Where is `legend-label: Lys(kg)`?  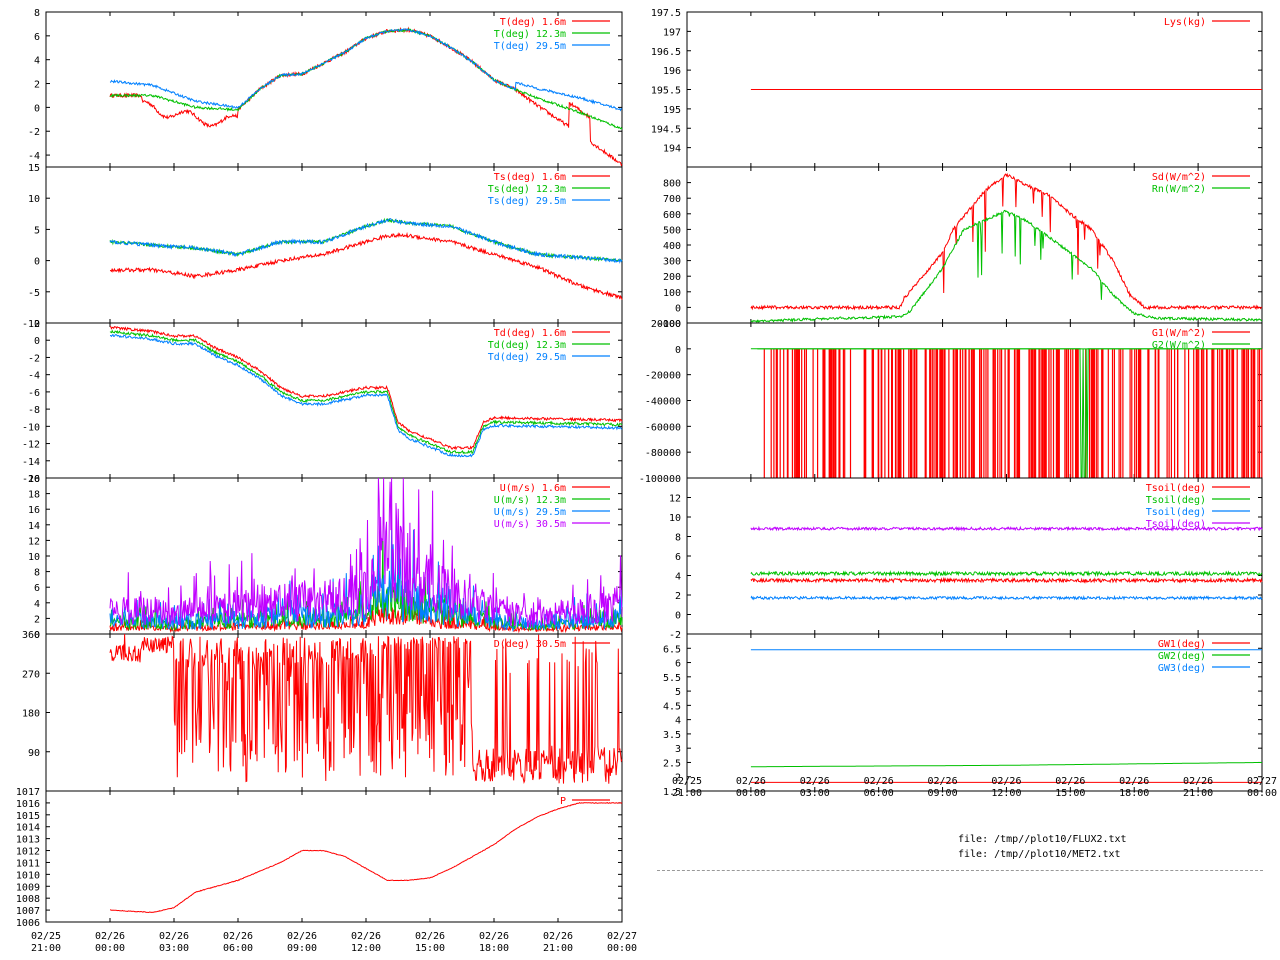 legend-label: Lys(kg) is located at coordinates (1185, 22).